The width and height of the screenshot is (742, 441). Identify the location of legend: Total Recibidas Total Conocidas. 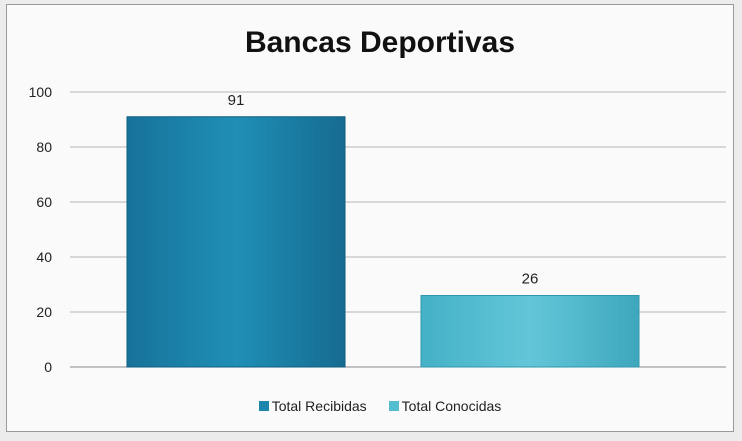
(371, 406).